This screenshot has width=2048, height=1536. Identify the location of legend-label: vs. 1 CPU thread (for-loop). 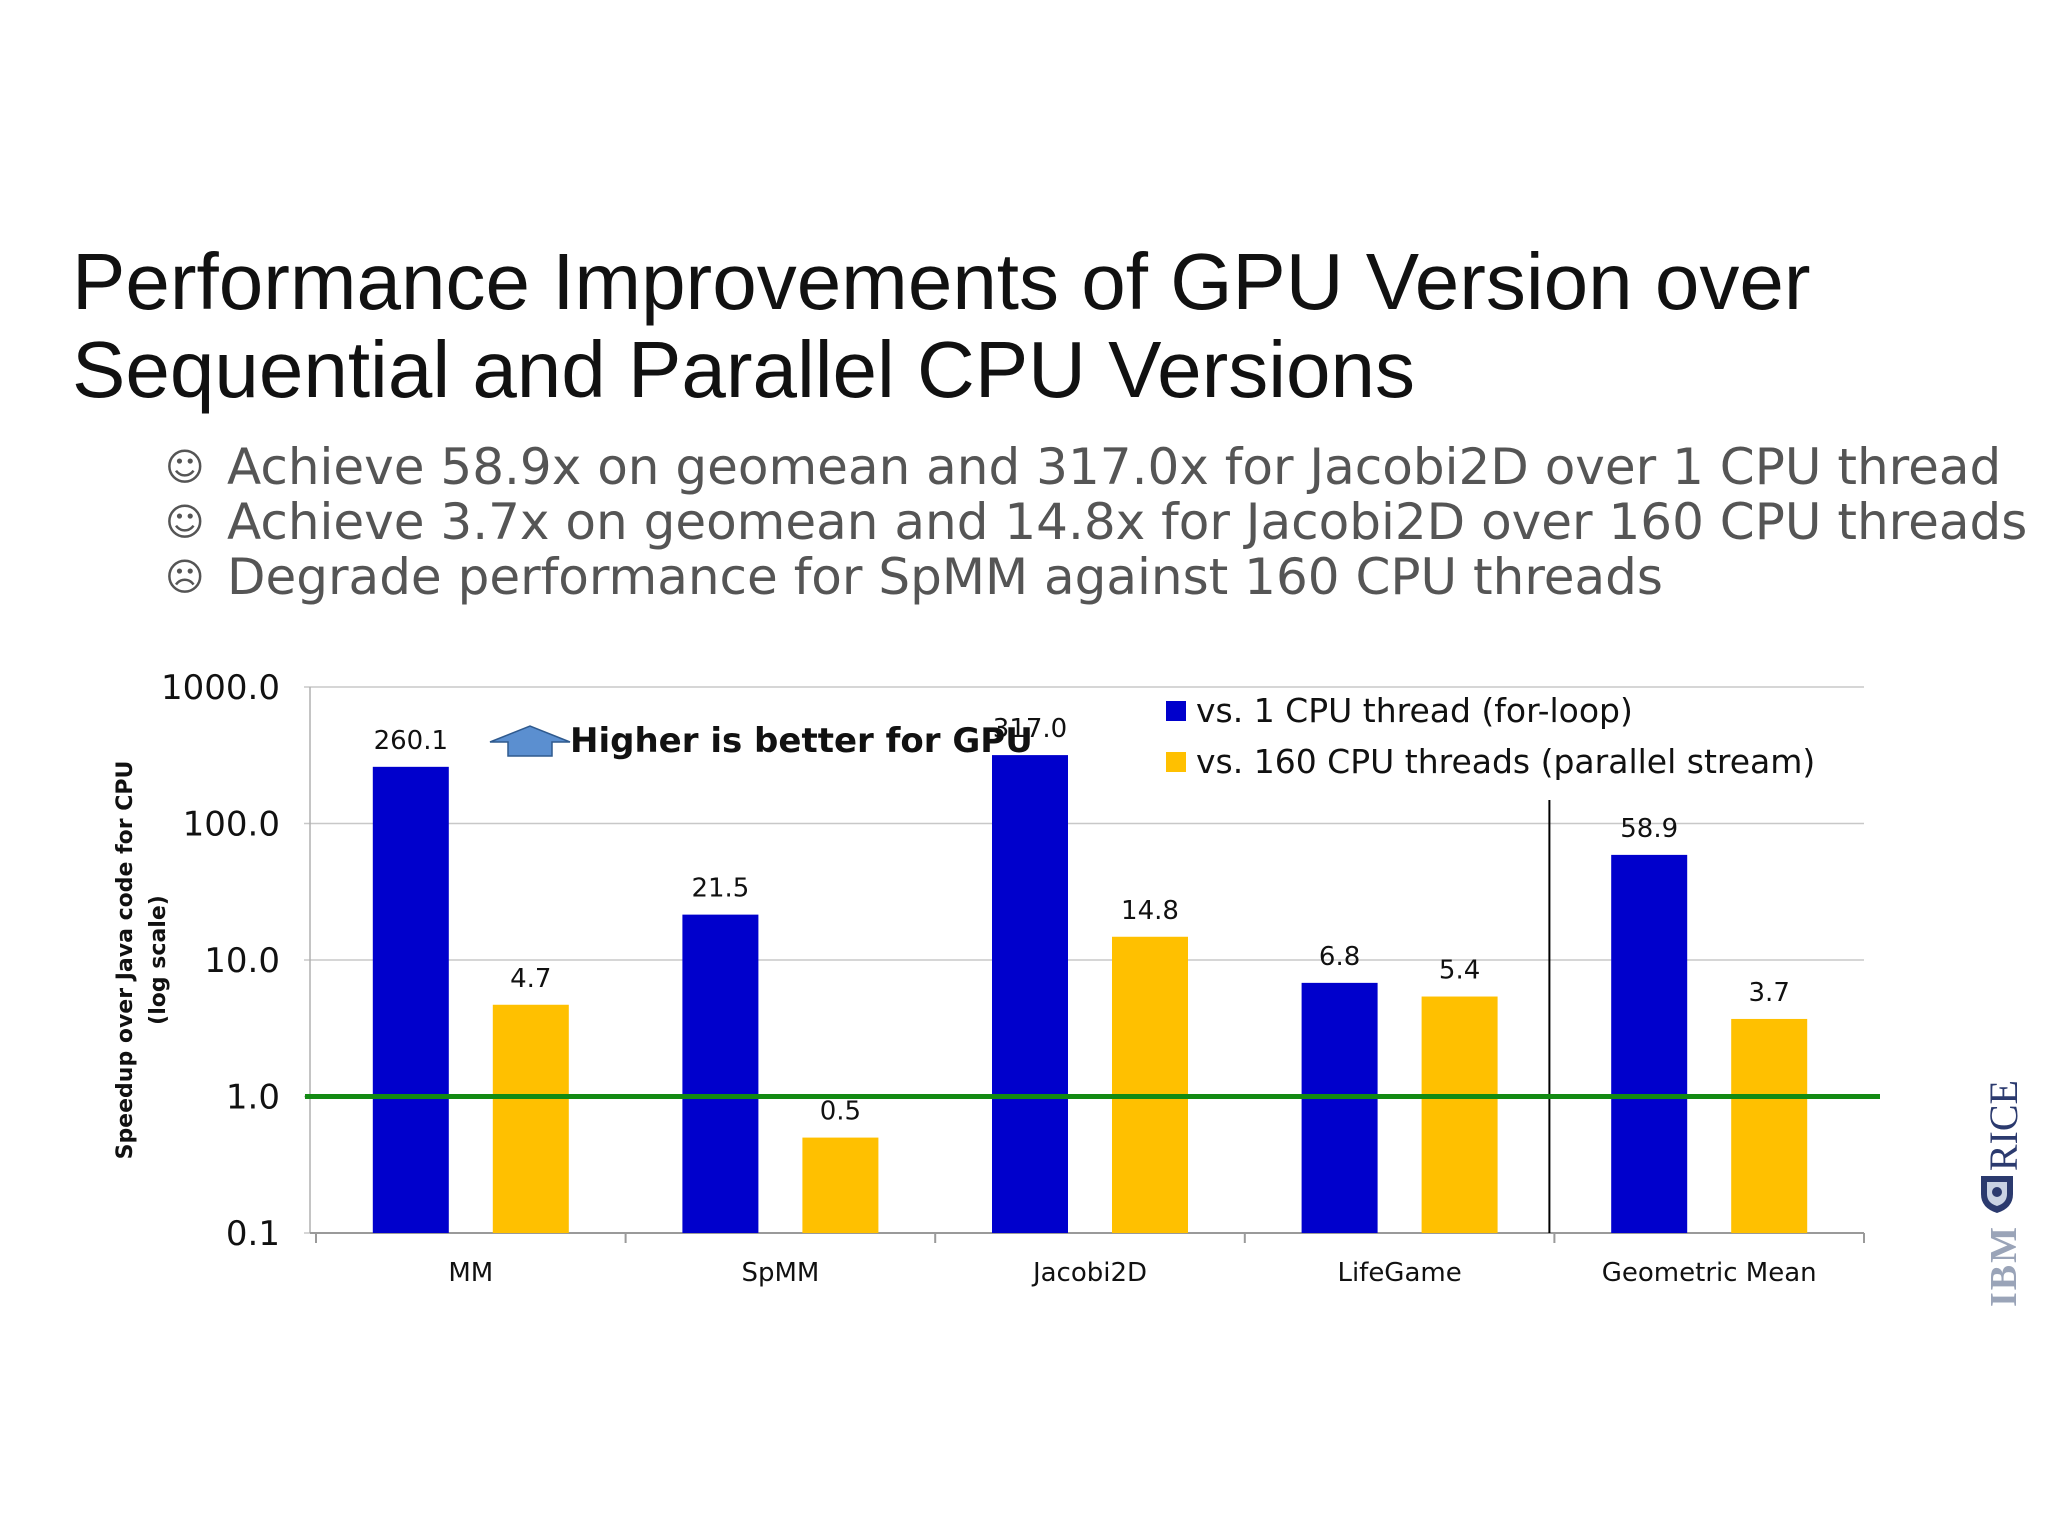
(1414, 710).